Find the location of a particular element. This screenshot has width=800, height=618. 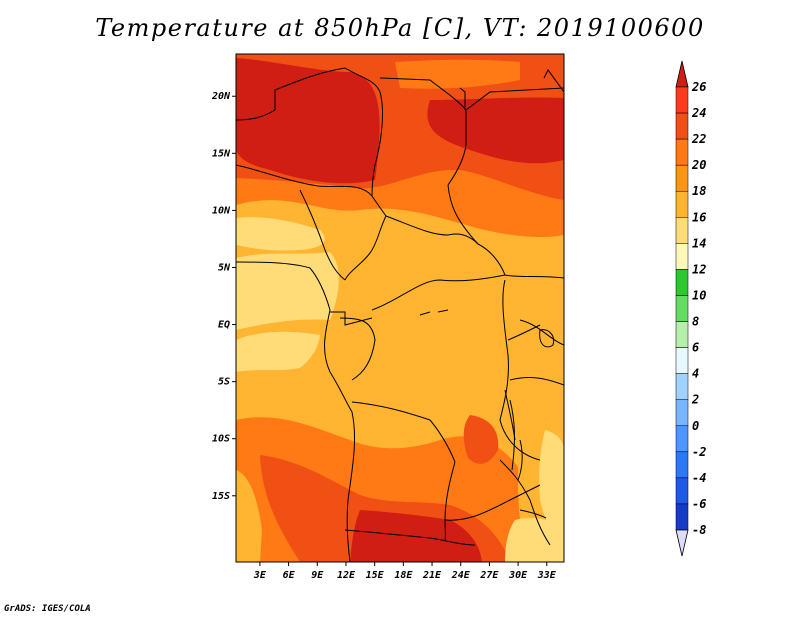

colorbar-label: 4 is located at coordinates (695, 374).